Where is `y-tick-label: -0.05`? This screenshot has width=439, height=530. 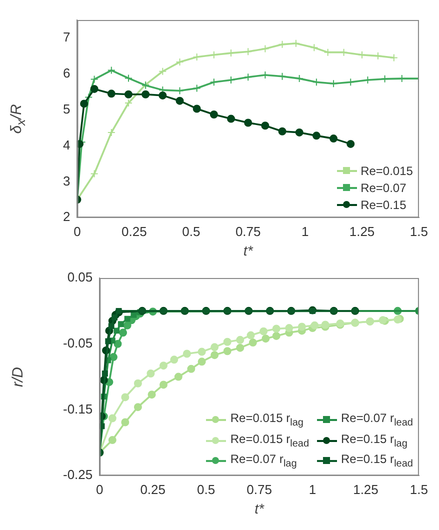
y-tick-label: -0.05 is located at coordinates (77, 342).